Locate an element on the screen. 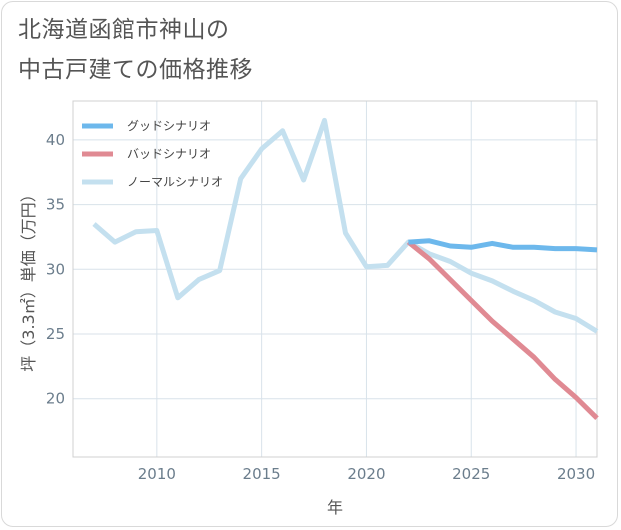  chart-title-line-1: 北海道函館市神山の is located at coordinates (124, 30).